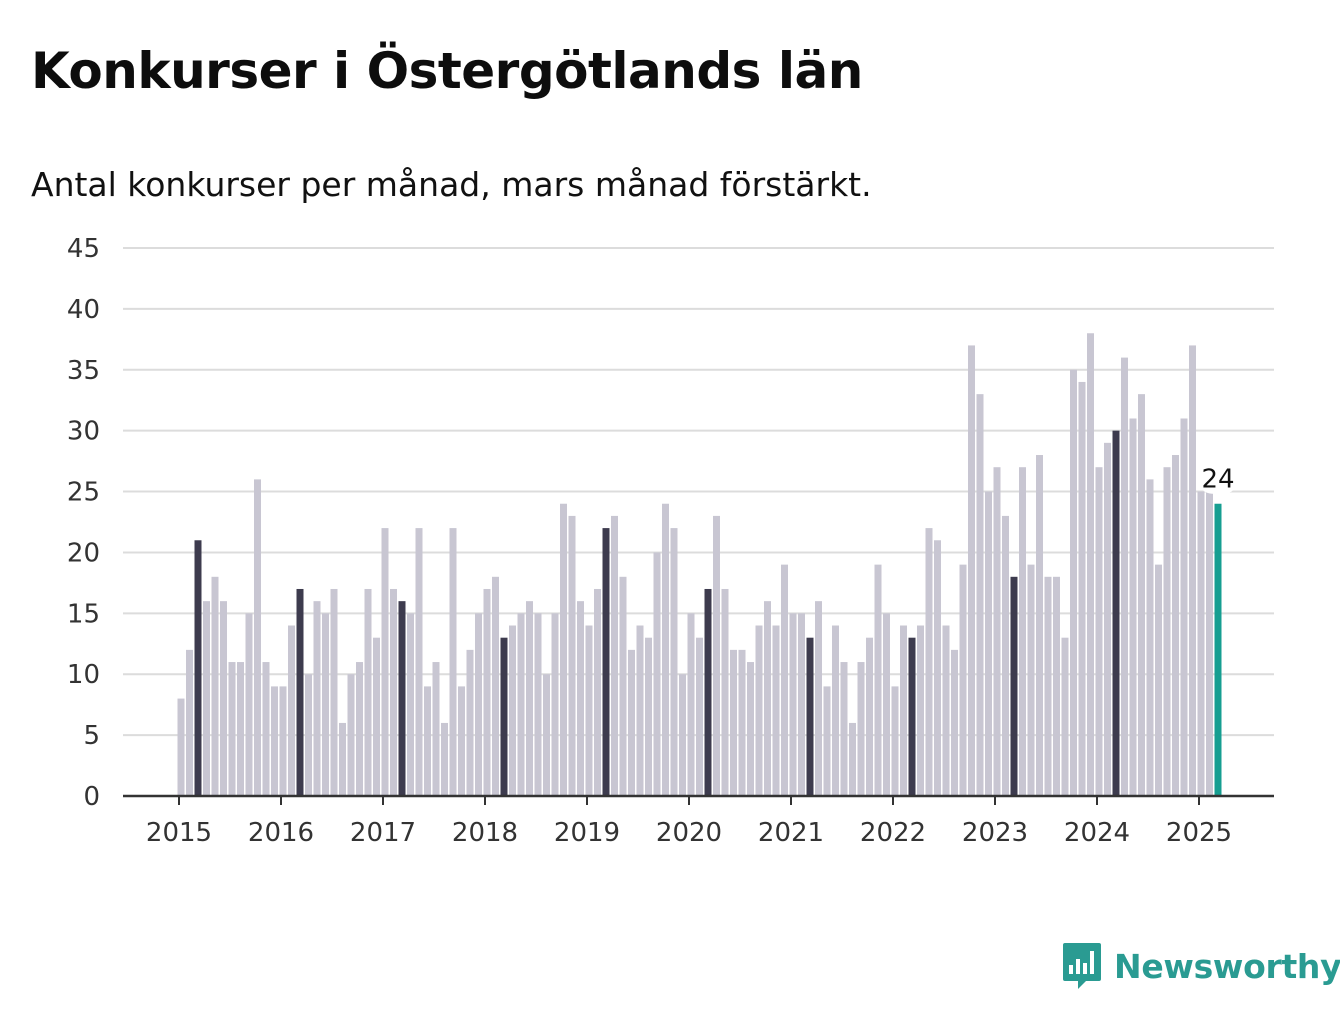 The image size is (1340, 1020). I want to click on x-tick-label: 2021, so click(791, 833).